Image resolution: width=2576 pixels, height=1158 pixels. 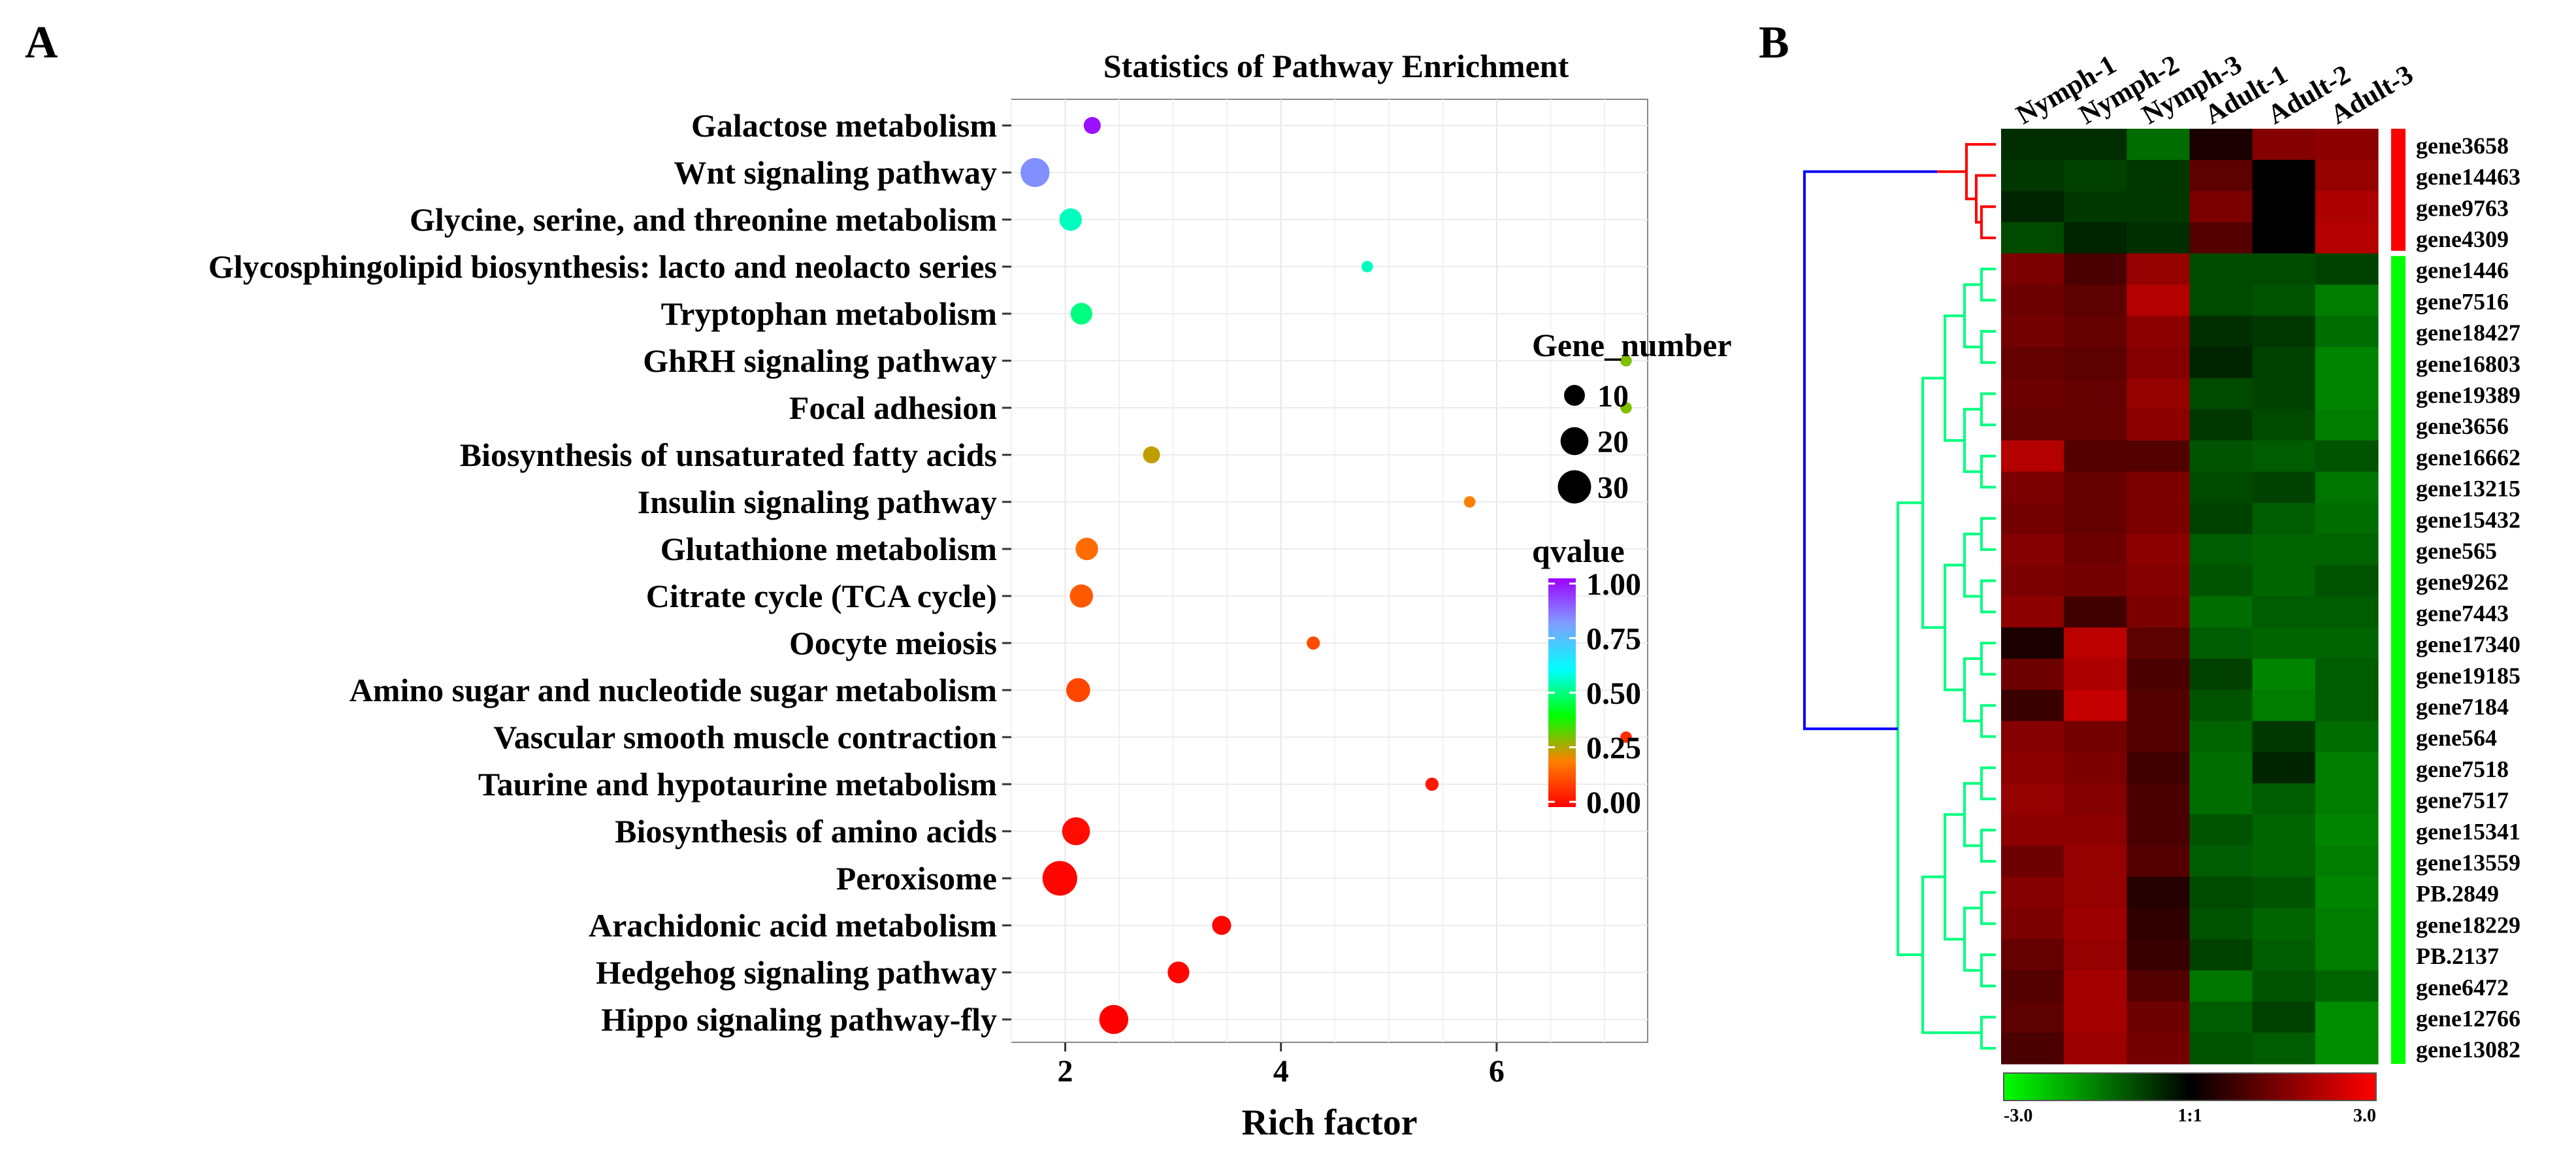 I want to click on row-label: gene9262, so click(x=2462, y=582).